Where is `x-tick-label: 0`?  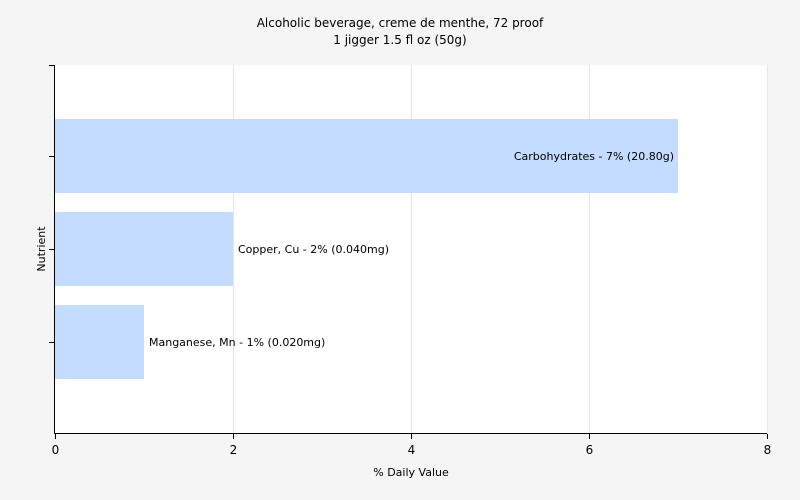 x-tick-label: 0 is located at coordinates (56, 450).